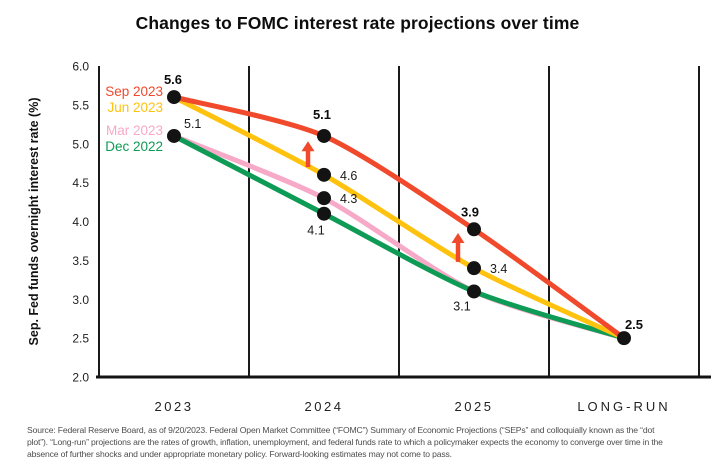  I want to click on y-tick-label: 4.0, so click(80, 222).